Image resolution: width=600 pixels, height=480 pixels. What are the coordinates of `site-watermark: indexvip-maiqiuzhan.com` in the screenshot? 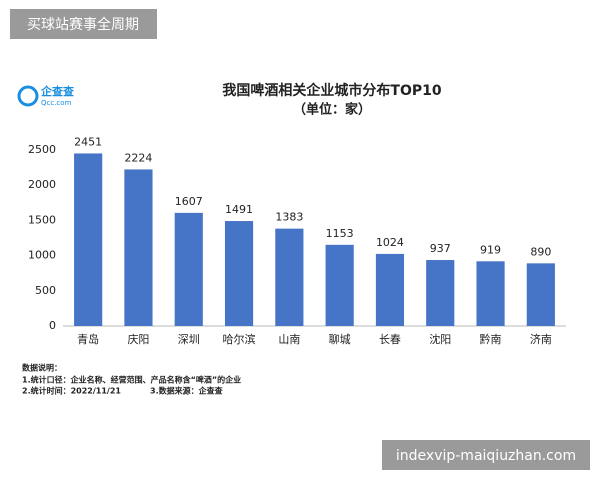 It's located at (486, 456).